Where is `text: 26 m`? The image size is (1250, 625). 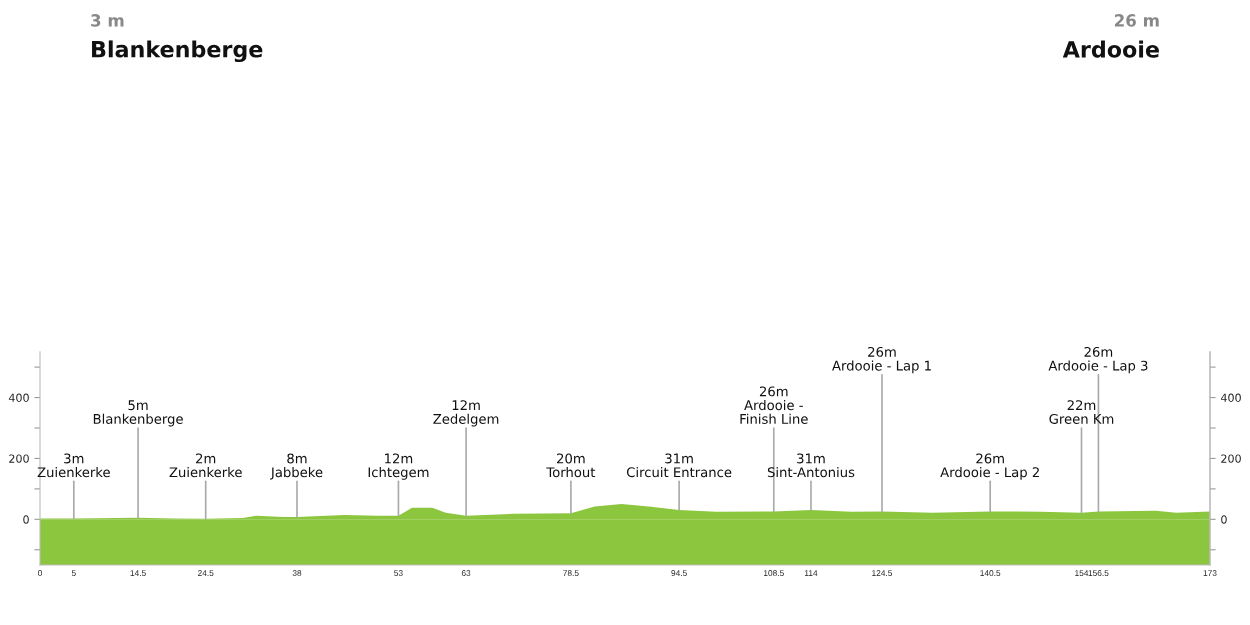
text: 26 m is located at coordinates (1136, 20).